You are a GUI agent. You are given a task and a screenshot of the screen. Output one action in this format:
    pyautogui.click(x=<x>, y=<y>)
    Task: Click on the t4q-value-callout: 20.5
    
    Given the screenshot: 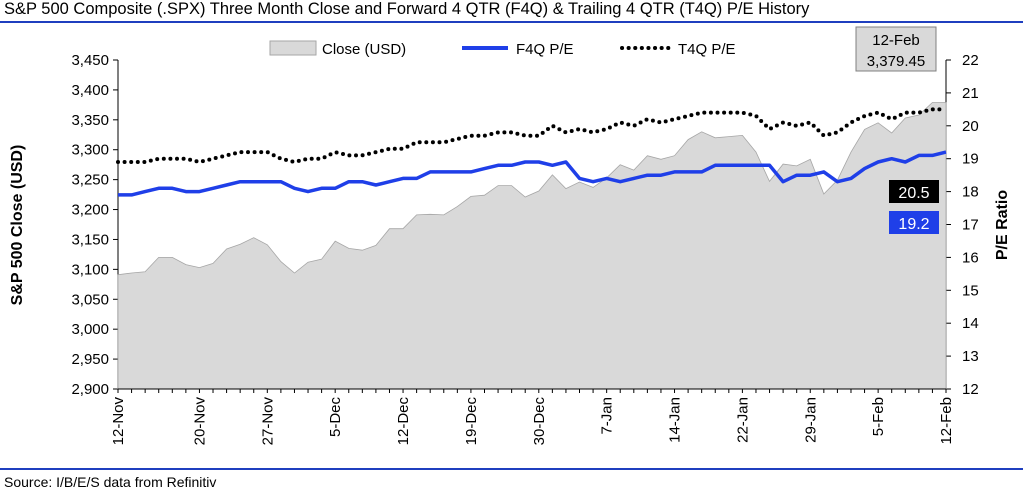 What is the action you would take?
    pyautogui.click(x=914, y=191)
    